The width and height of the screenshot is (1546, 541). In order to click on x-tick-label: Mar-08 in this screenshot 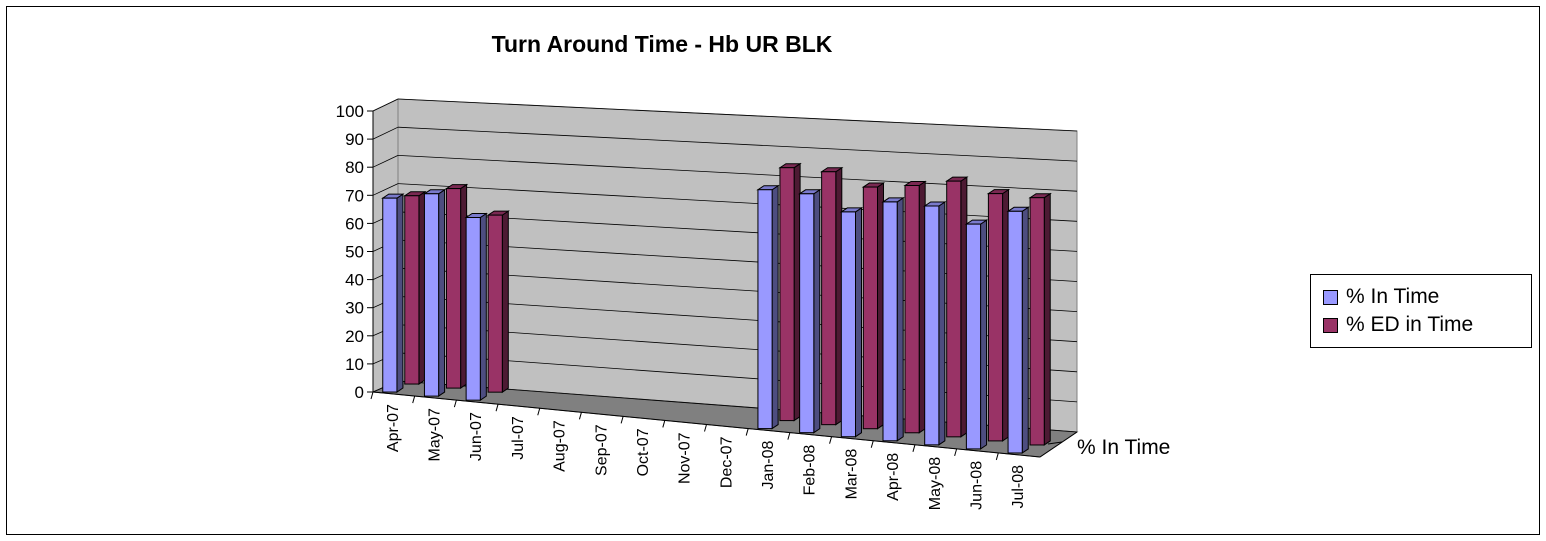, I will do `click(851, 474)`.